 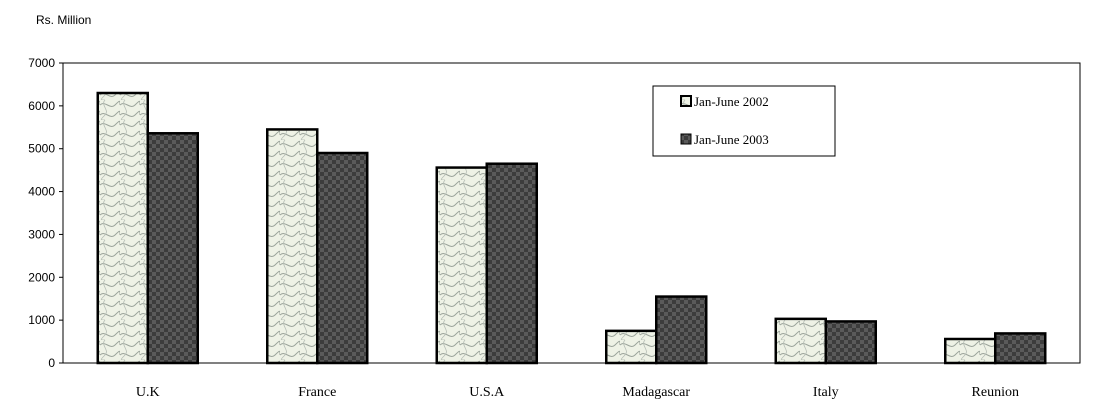 What do you see at coordinates (995, 392) in the screenshot?
I see `x-tick-label: Reunion` at bounding box center [995, 392].